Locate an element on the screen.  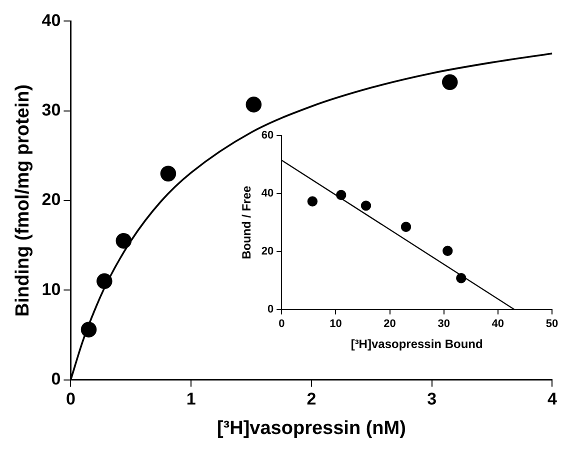
x-tick-label: 50 is located at coordinates (552, 324).